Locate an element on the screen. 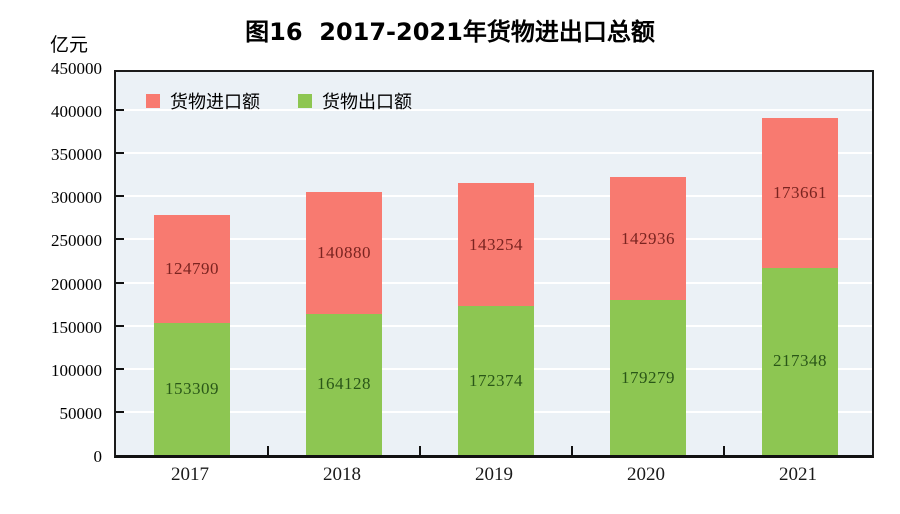 This screenshot has width=900, height=514. export-value-label: 164128 is located at coordinates (344, 384).